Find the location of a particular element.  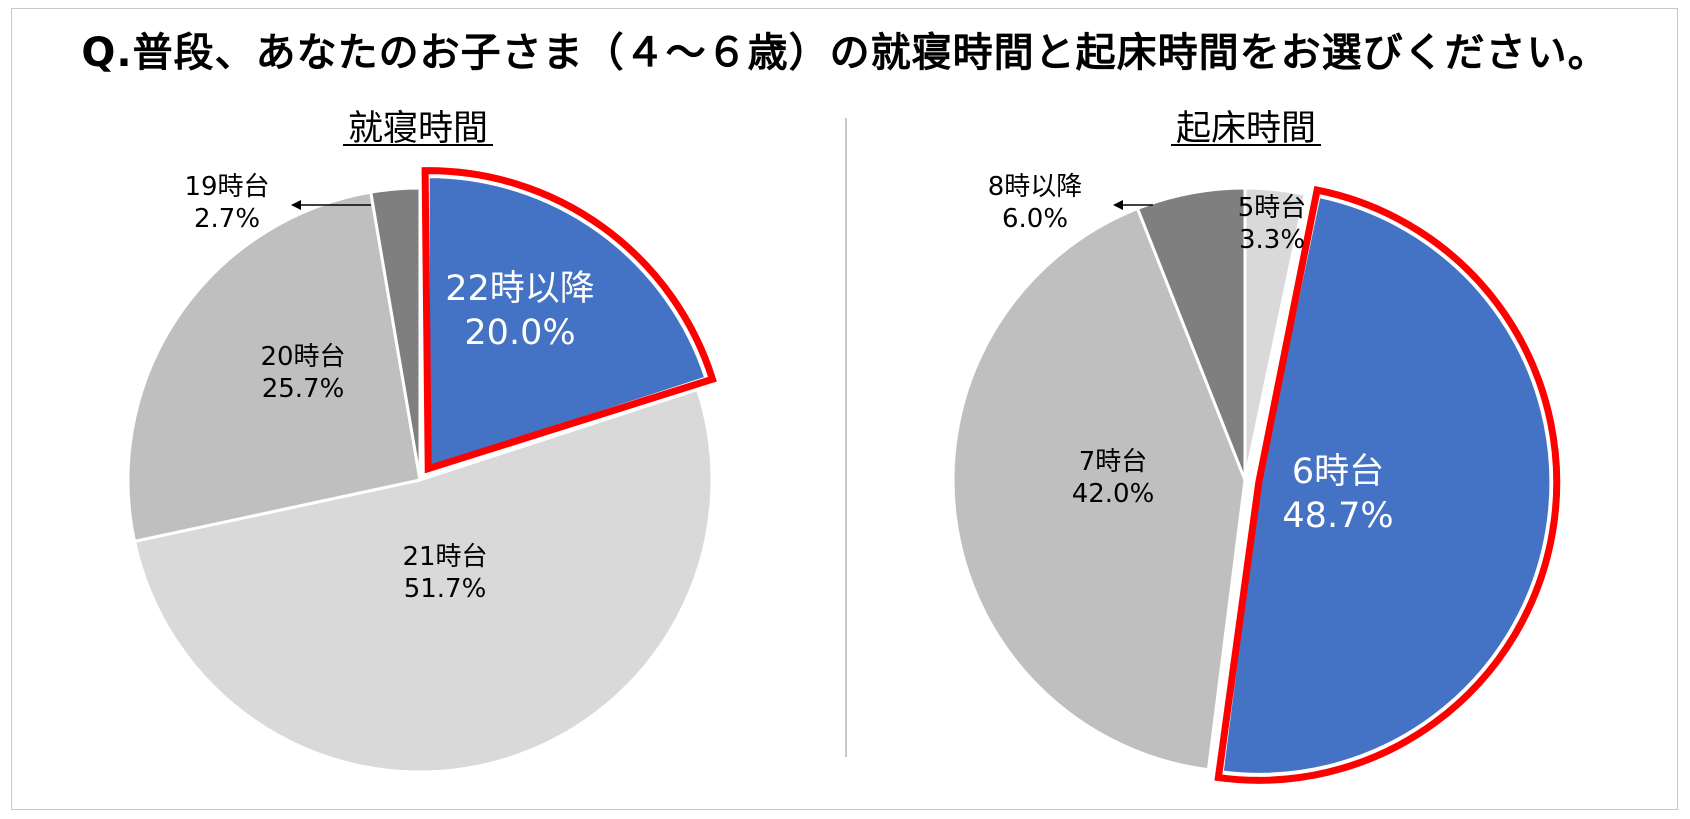

bedtime-label-1: 21時台 51.7% is located at coordinates (444, 573).